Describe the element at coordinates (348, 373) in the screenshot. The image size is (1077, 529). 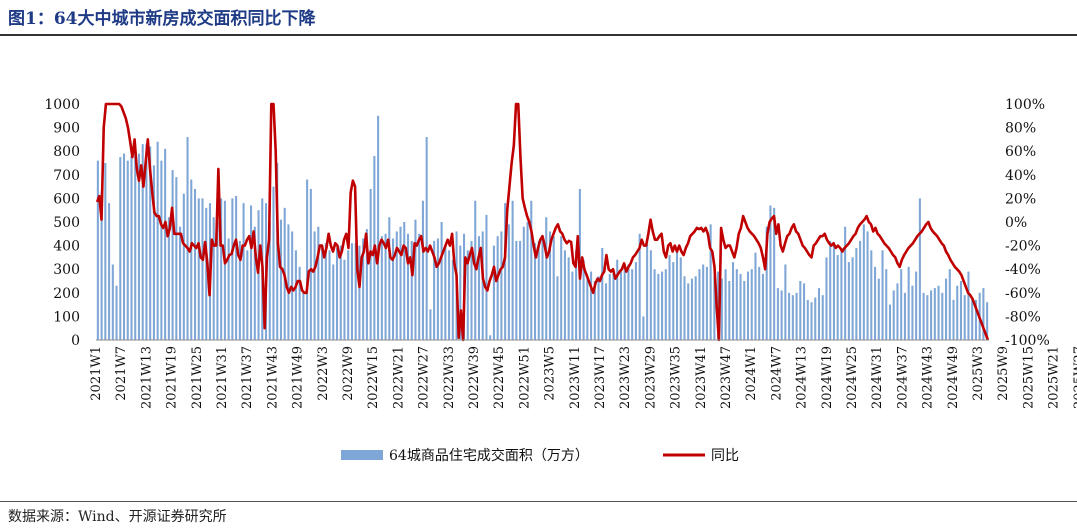
I see `x-tick-label: 2022W9` at that location.